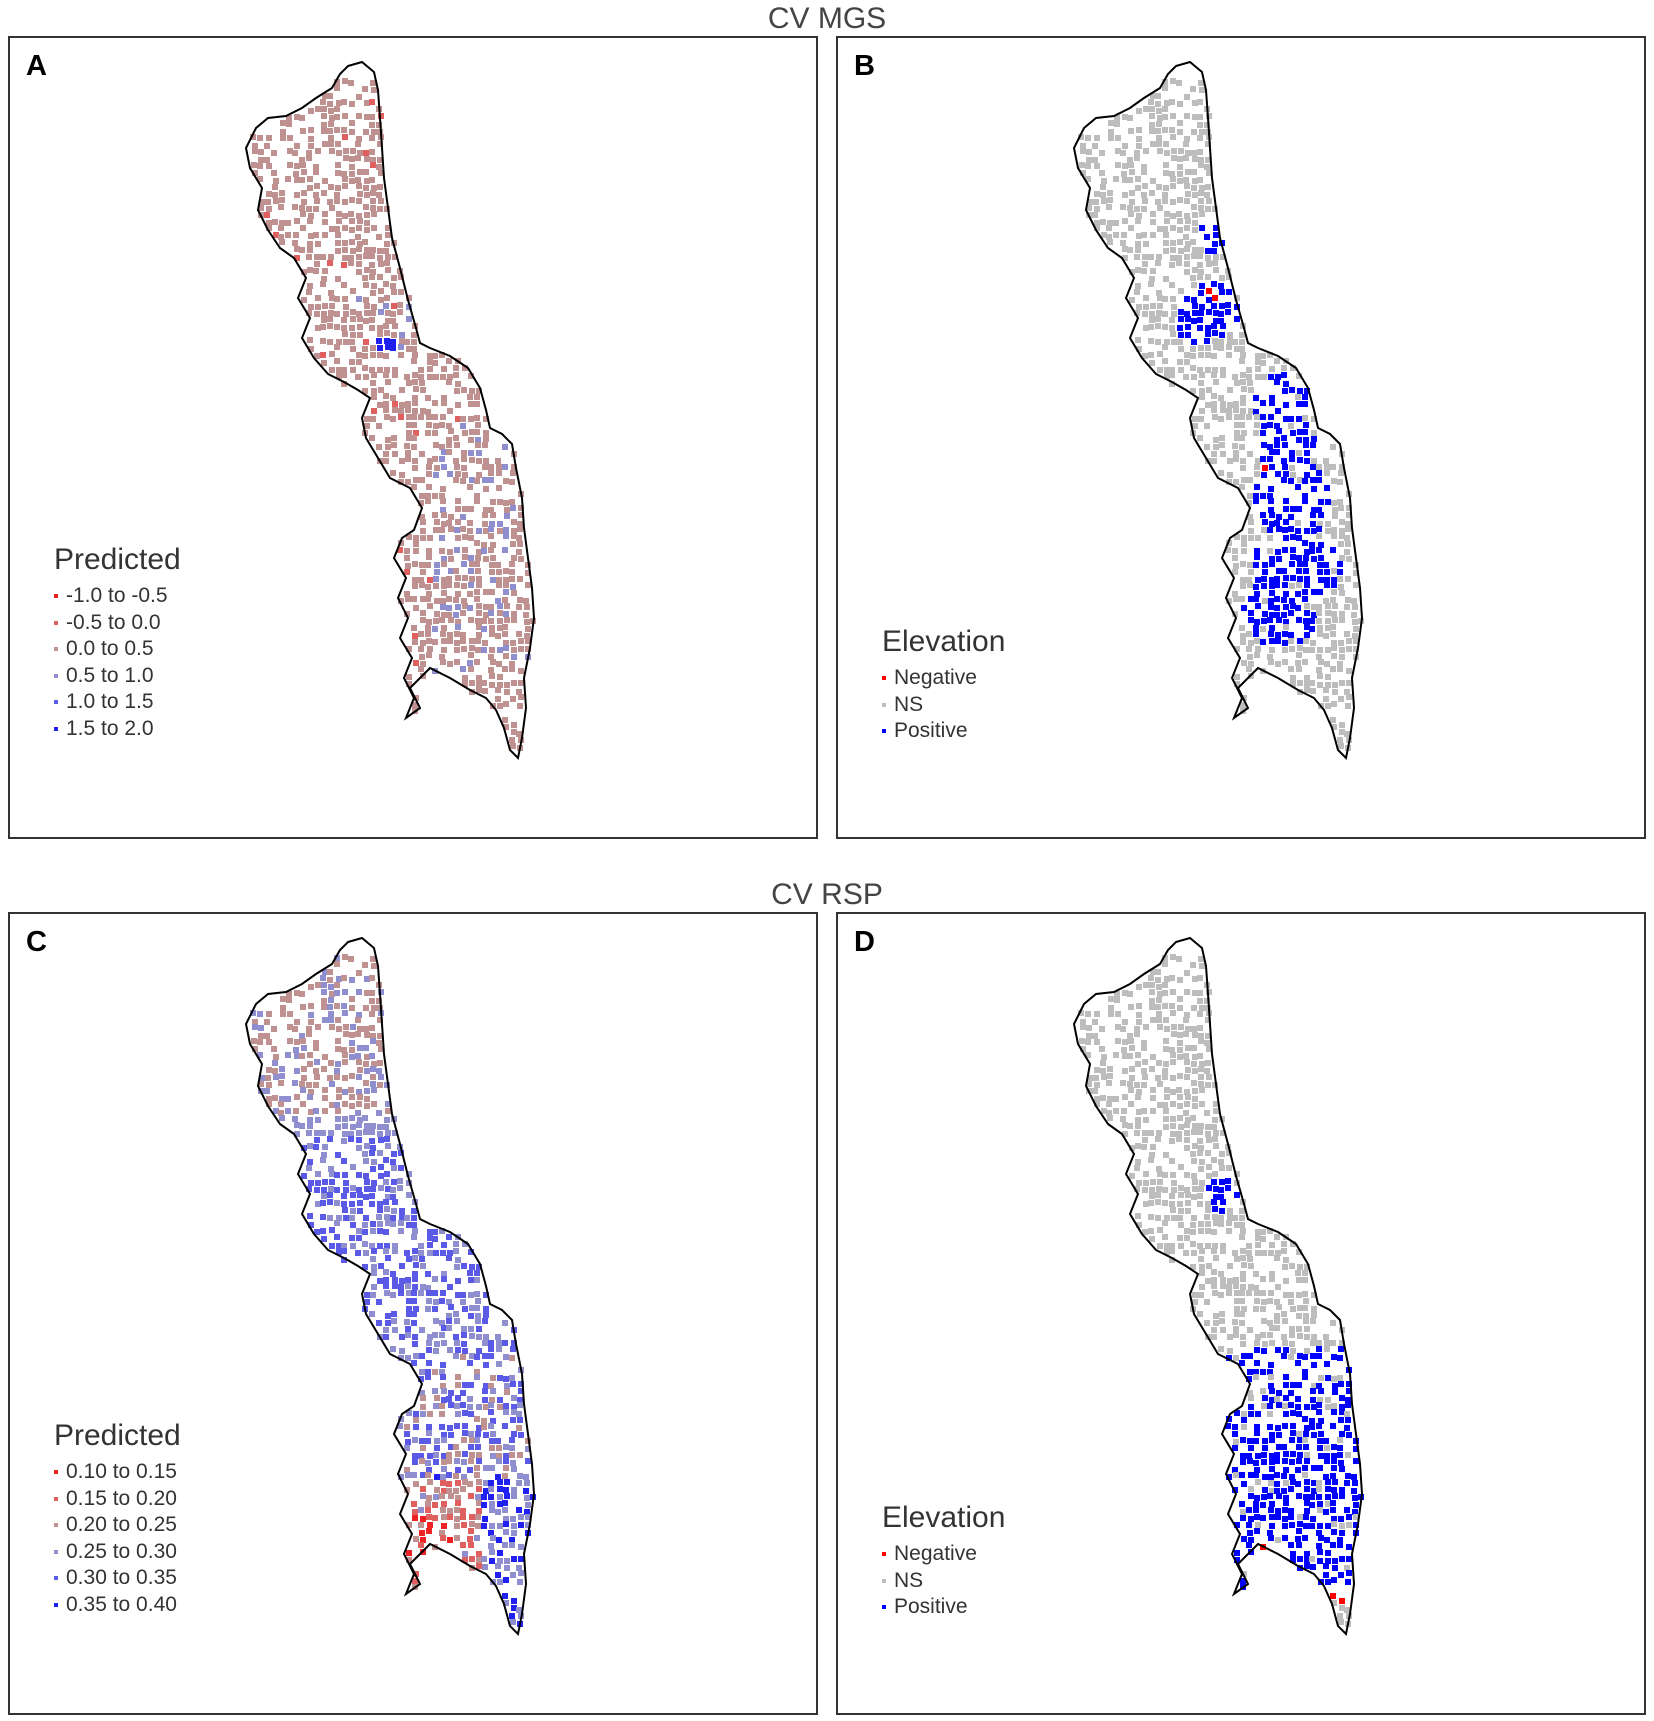 Image resolution: width=1654 pixels, height=1721 pixels. What do you see at coordinates (121, 1498) in the screenshot?
I see `legend-label: 0.15 to 0.20` at bounding box center [121, 1498].